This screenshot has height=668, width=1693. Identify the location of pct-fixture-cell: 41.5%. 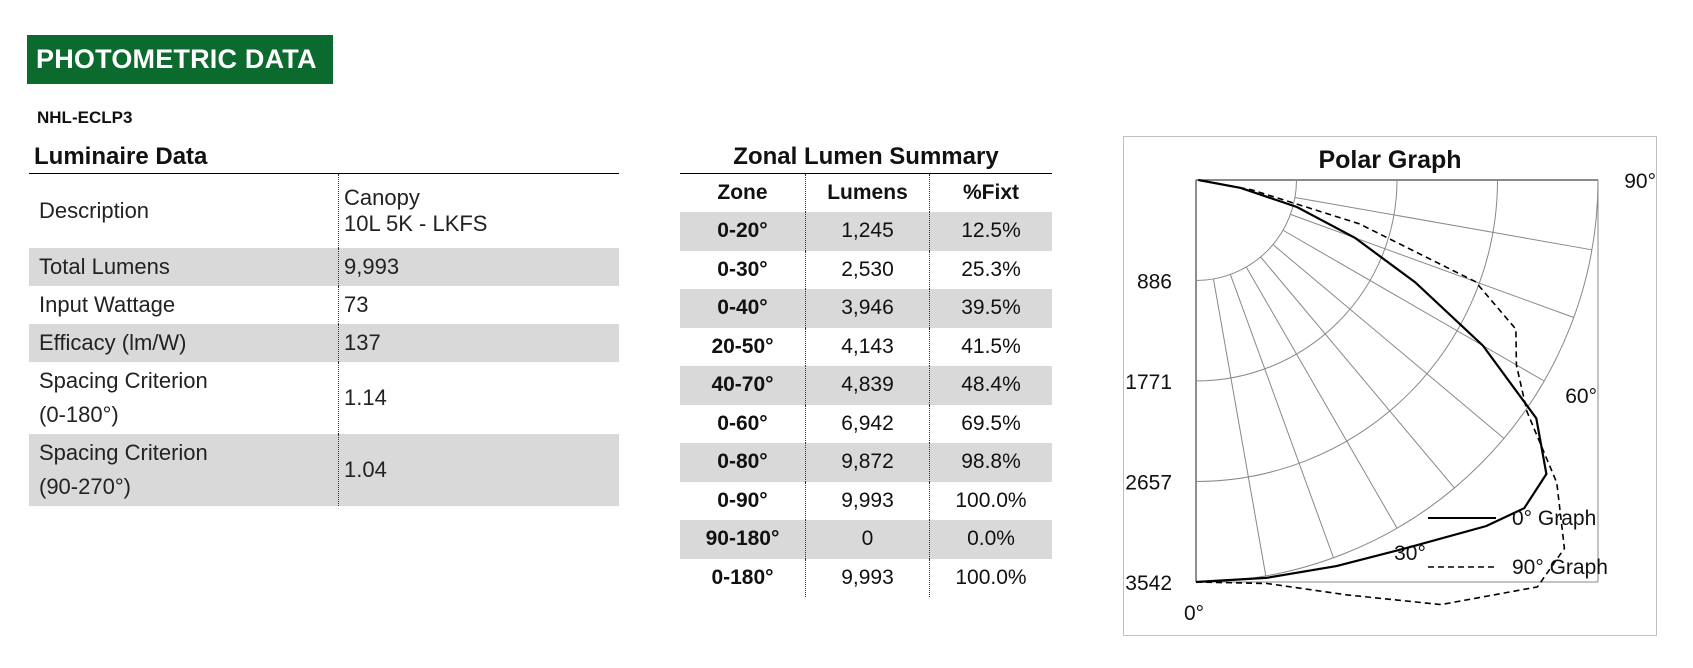
(990, 346).